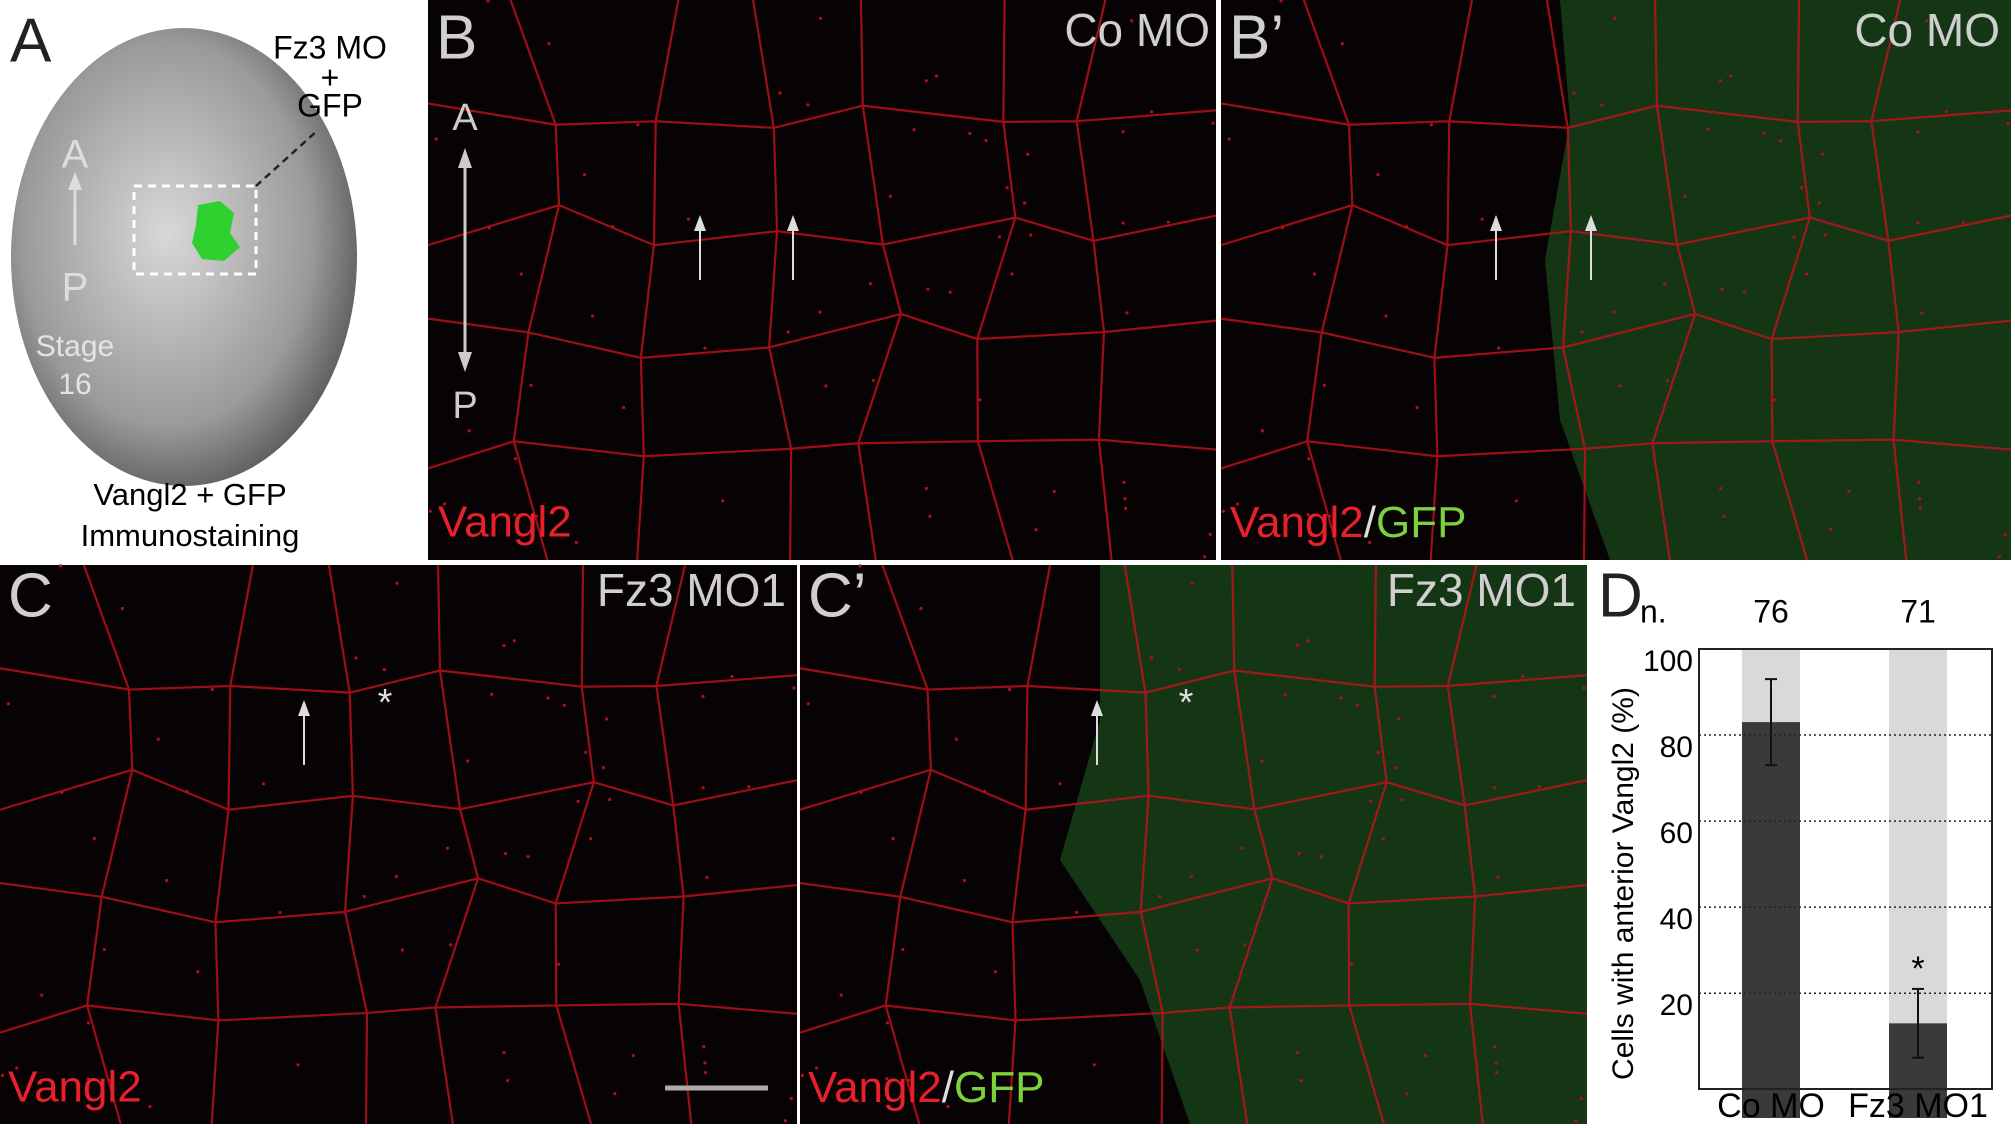 The height and width of the screenshot is (1128, 2015). Describe the element at coordinates (456, 37) in the screenshot. I see `panel-label: B` at that location.